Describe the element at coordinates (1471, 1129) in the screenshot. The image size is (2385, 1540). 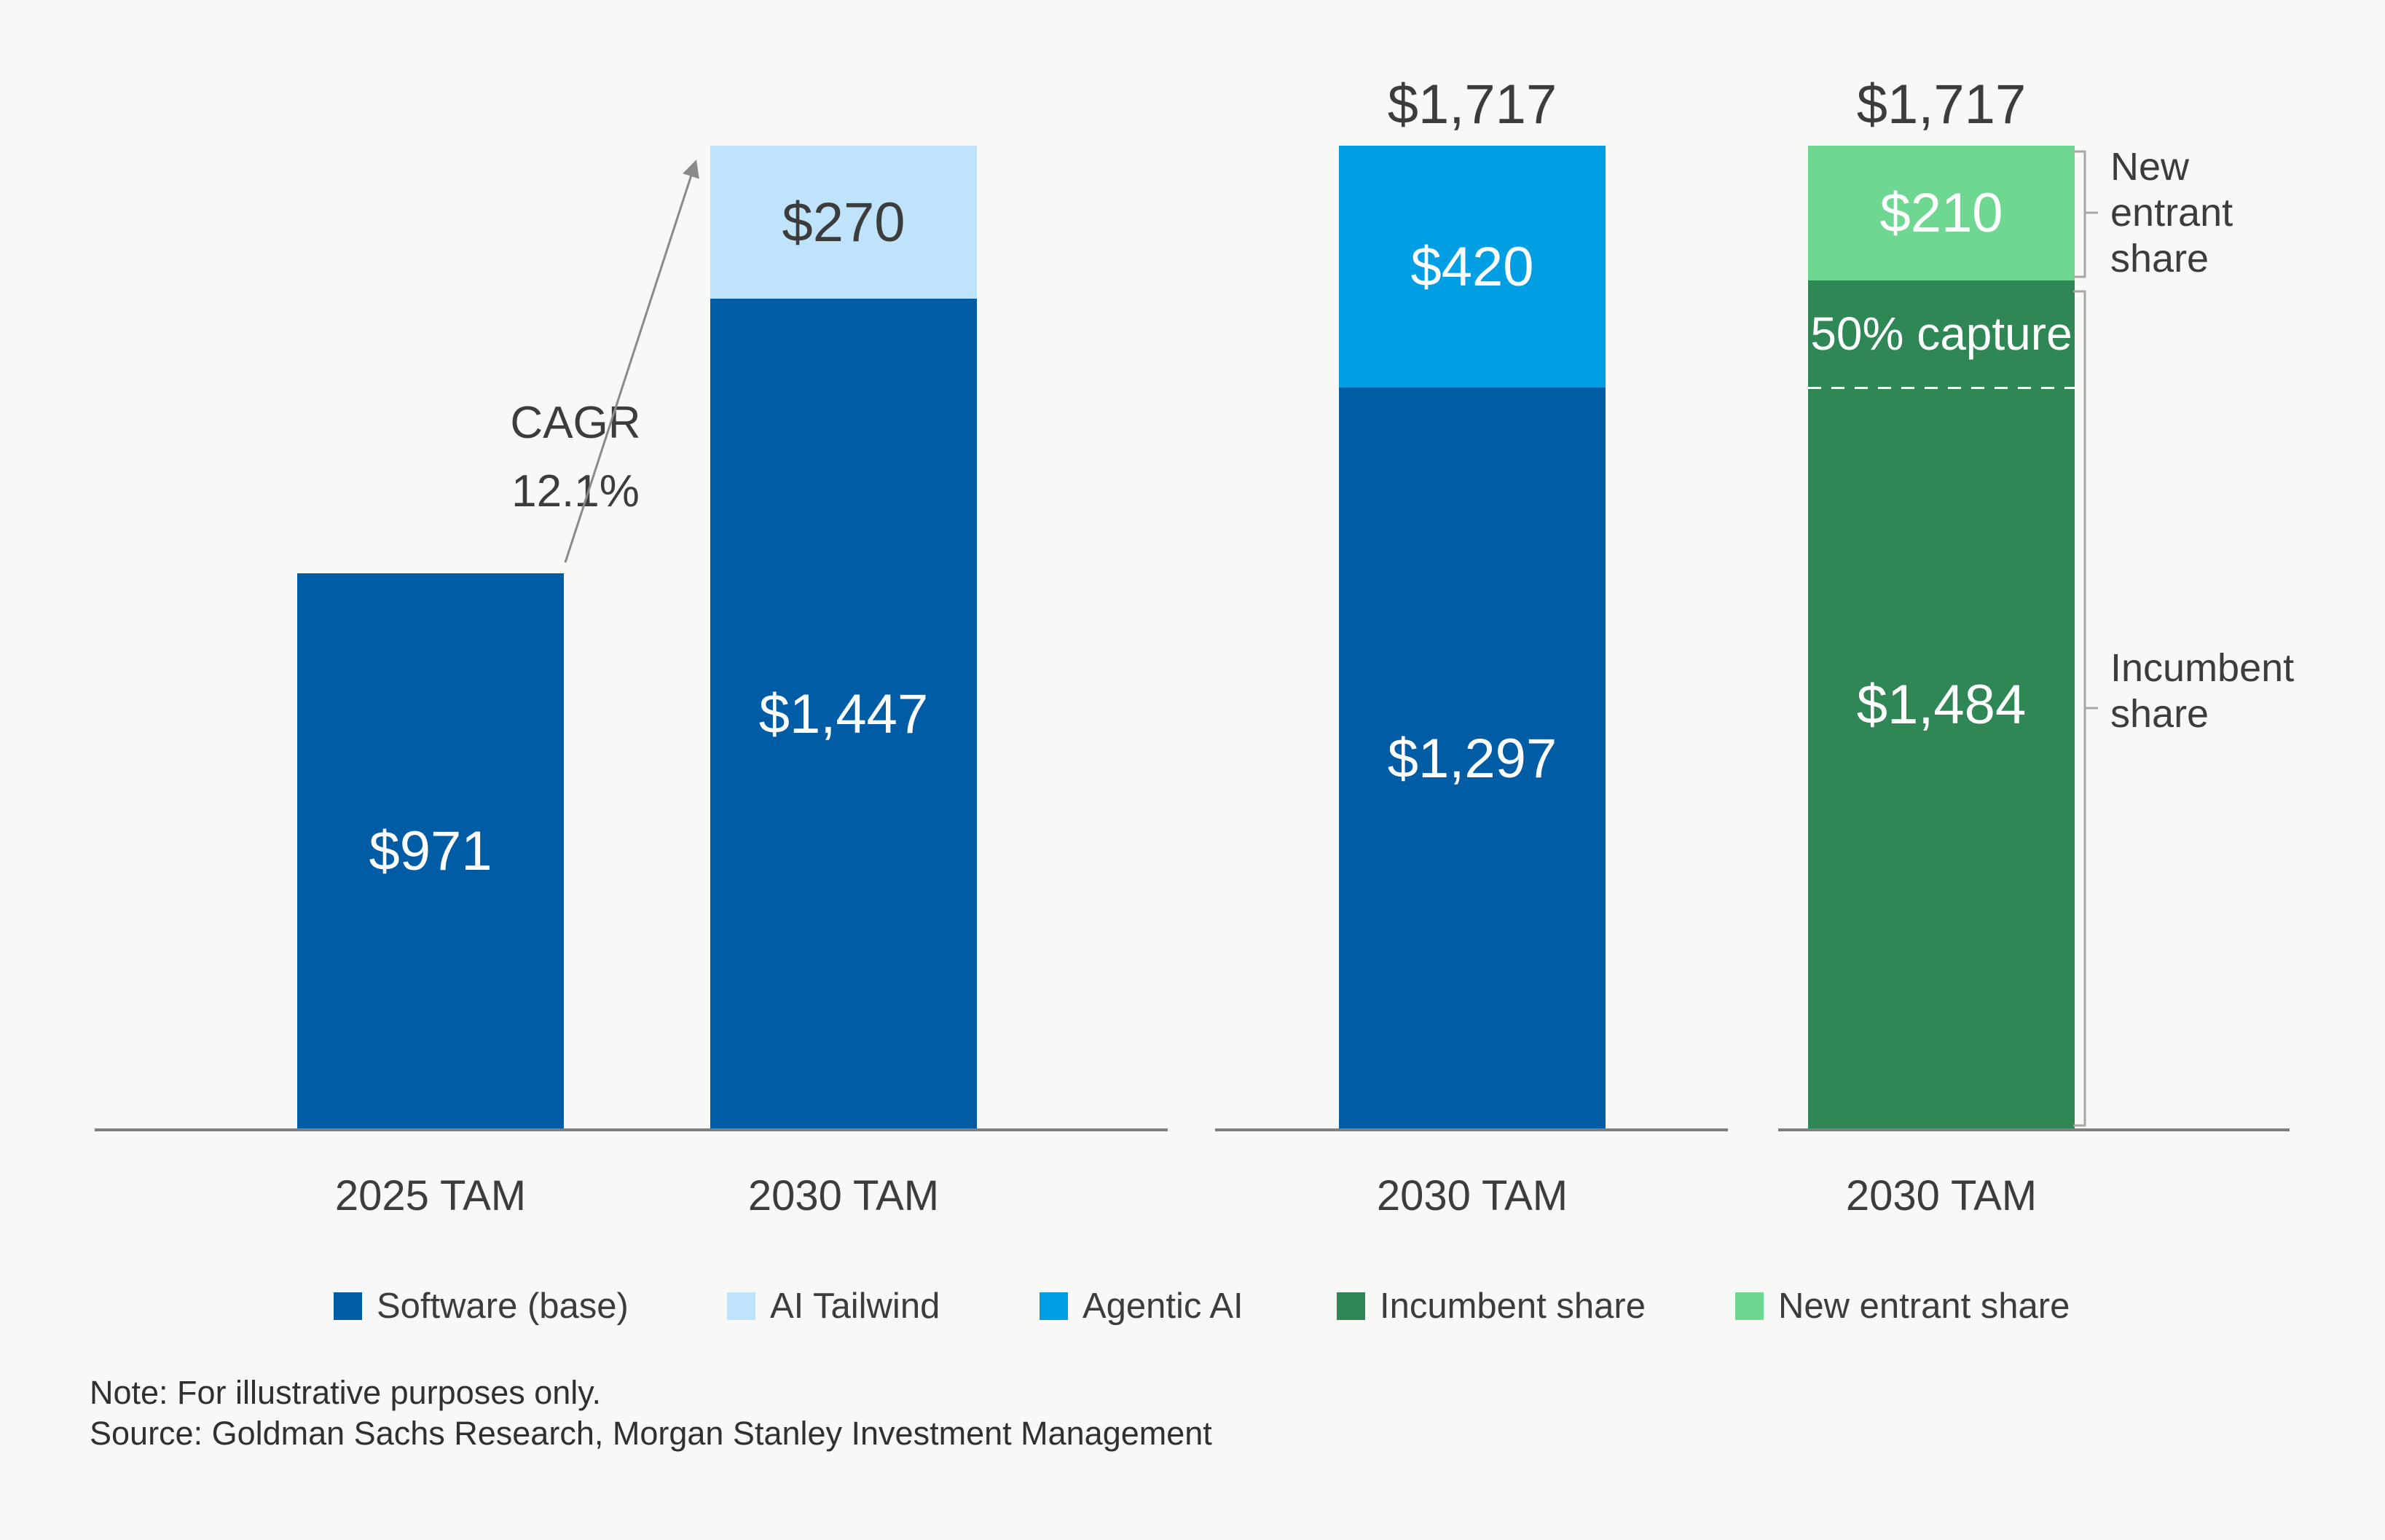
I see `axis-baseline-bar3` at that location.